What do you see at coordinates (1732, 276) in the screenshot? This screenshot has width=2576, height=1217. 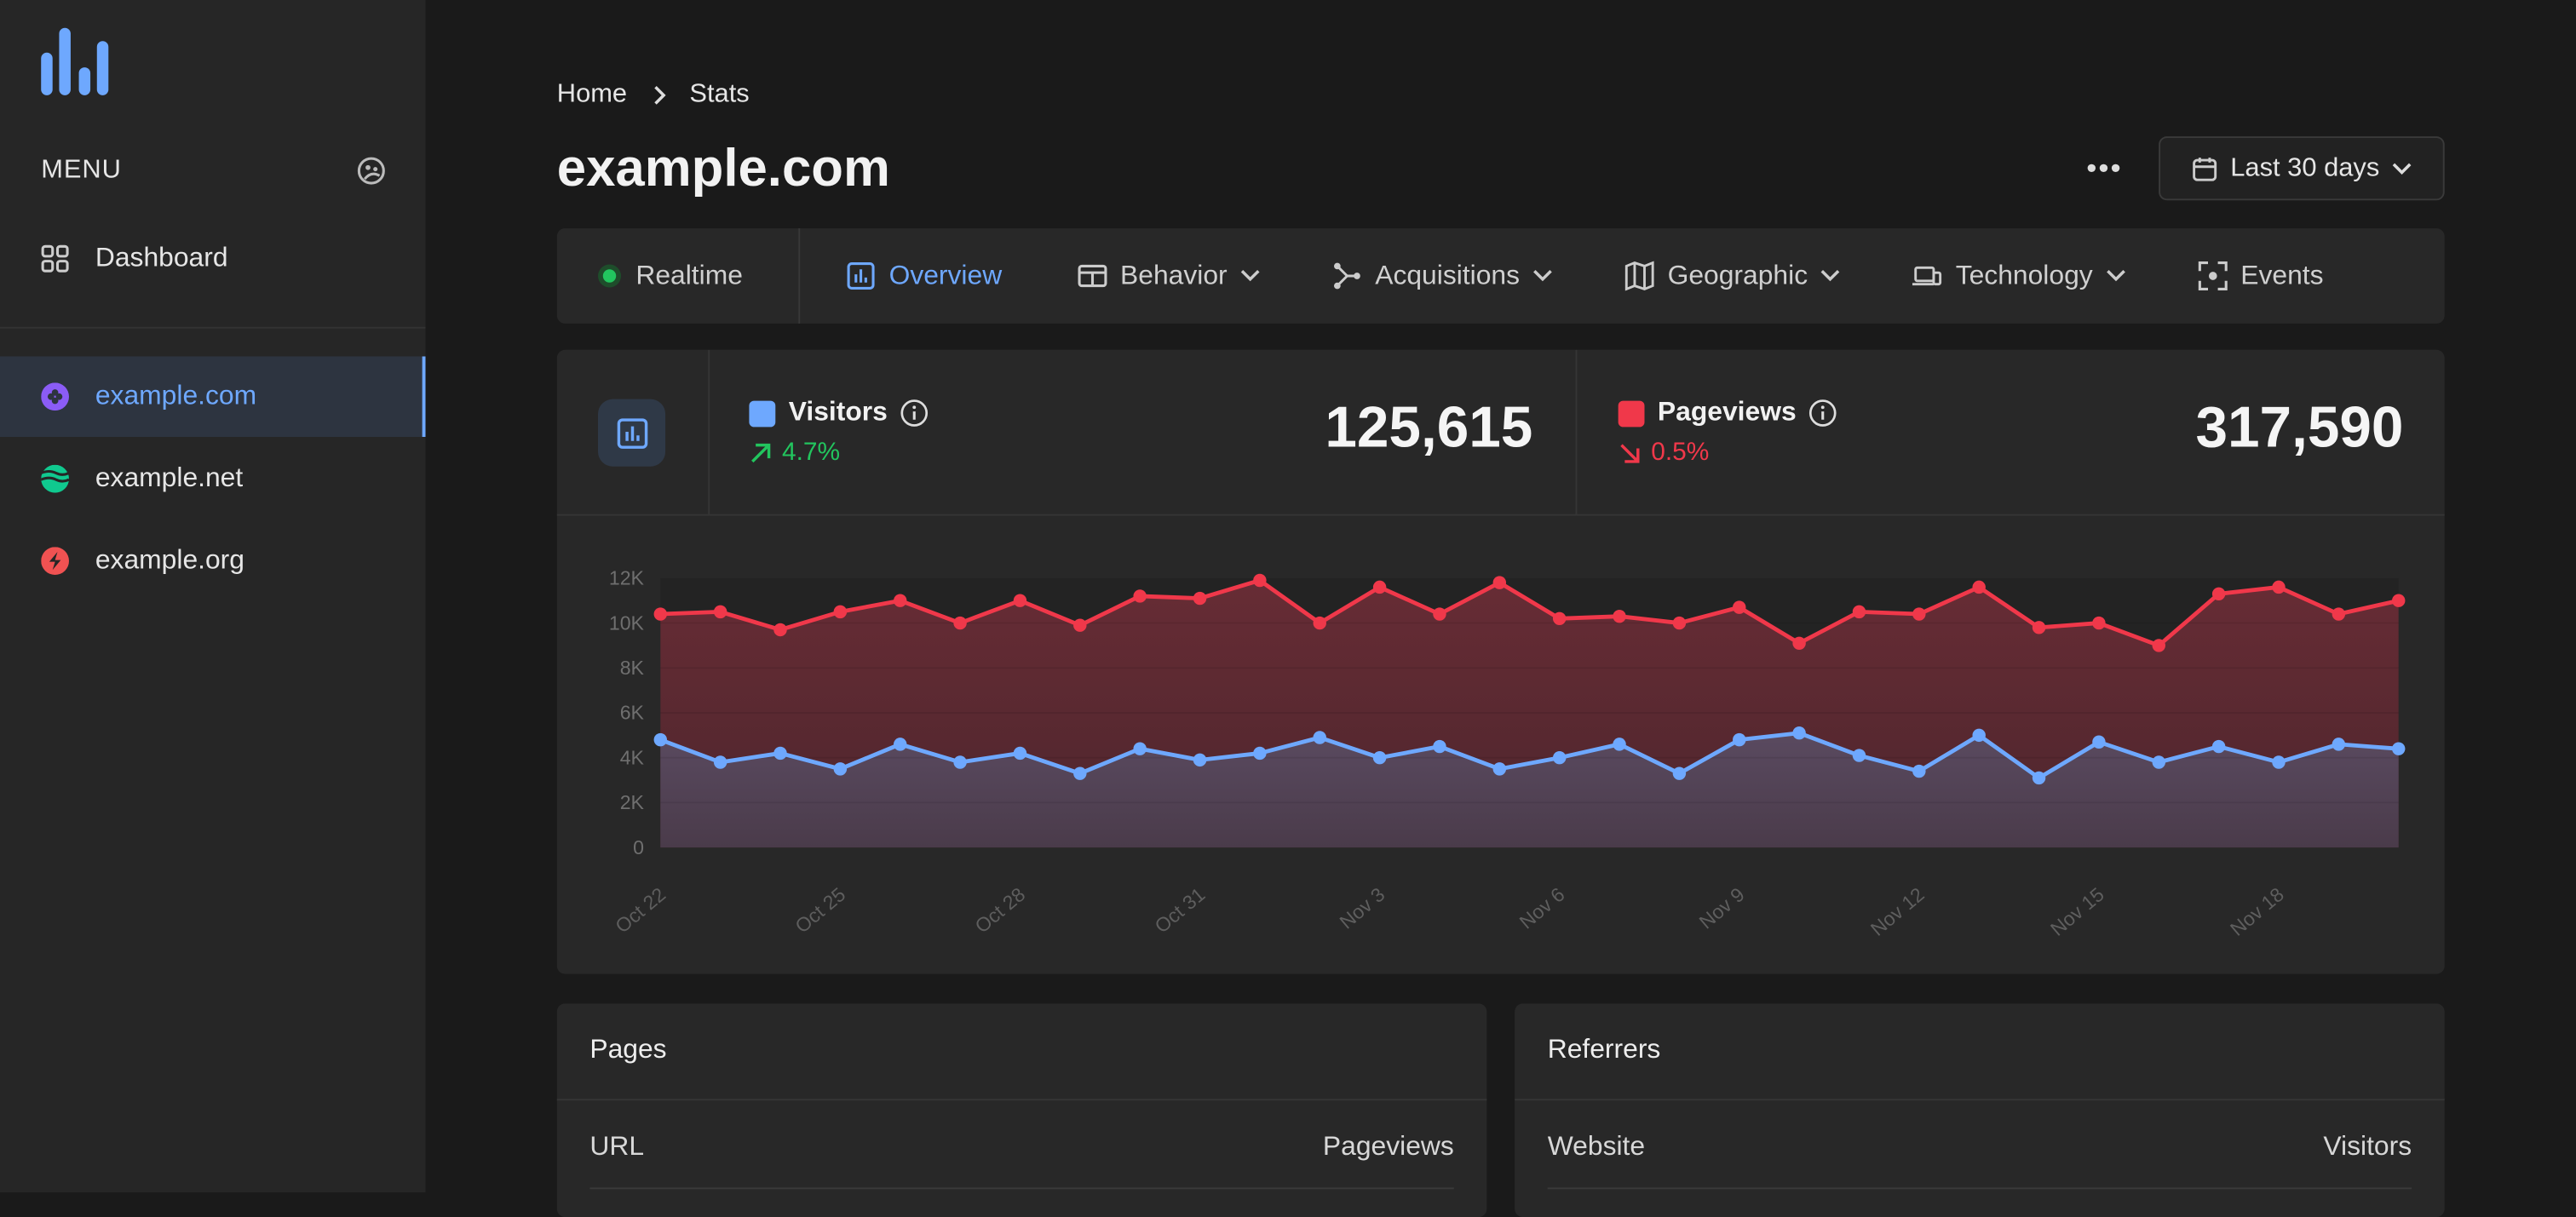 I see `tab-geographic: Geographic` at bounding box center [1732, 276].